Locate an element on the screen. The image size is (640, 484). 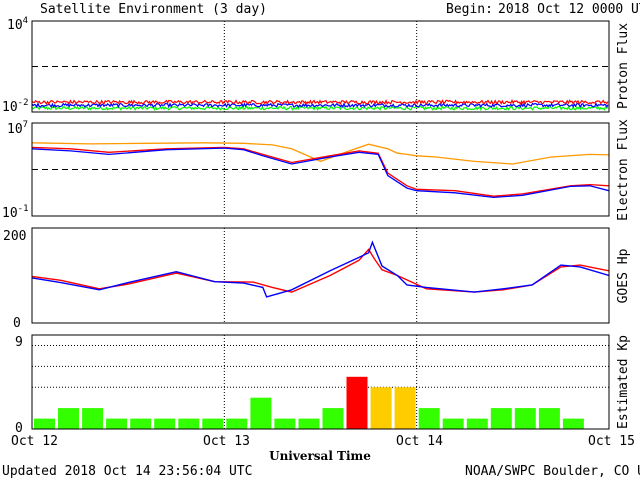
proton-ytick-top: 104 is located at coordinates (17, 24).